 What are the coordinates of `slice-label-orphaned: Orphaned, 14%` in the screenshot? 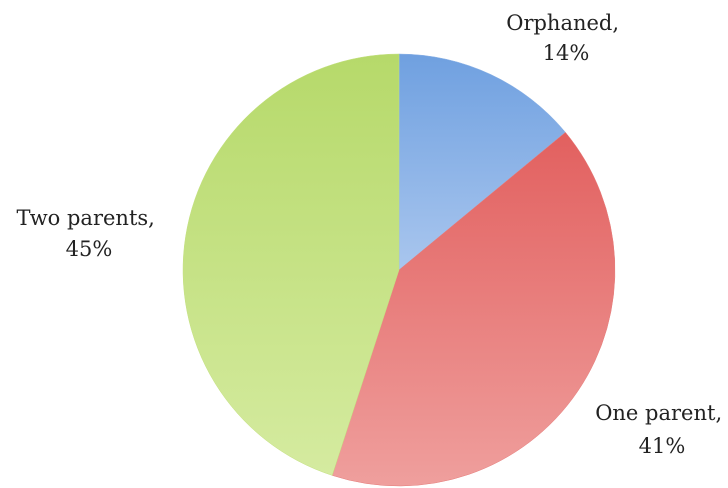 It's located at (566, 38).